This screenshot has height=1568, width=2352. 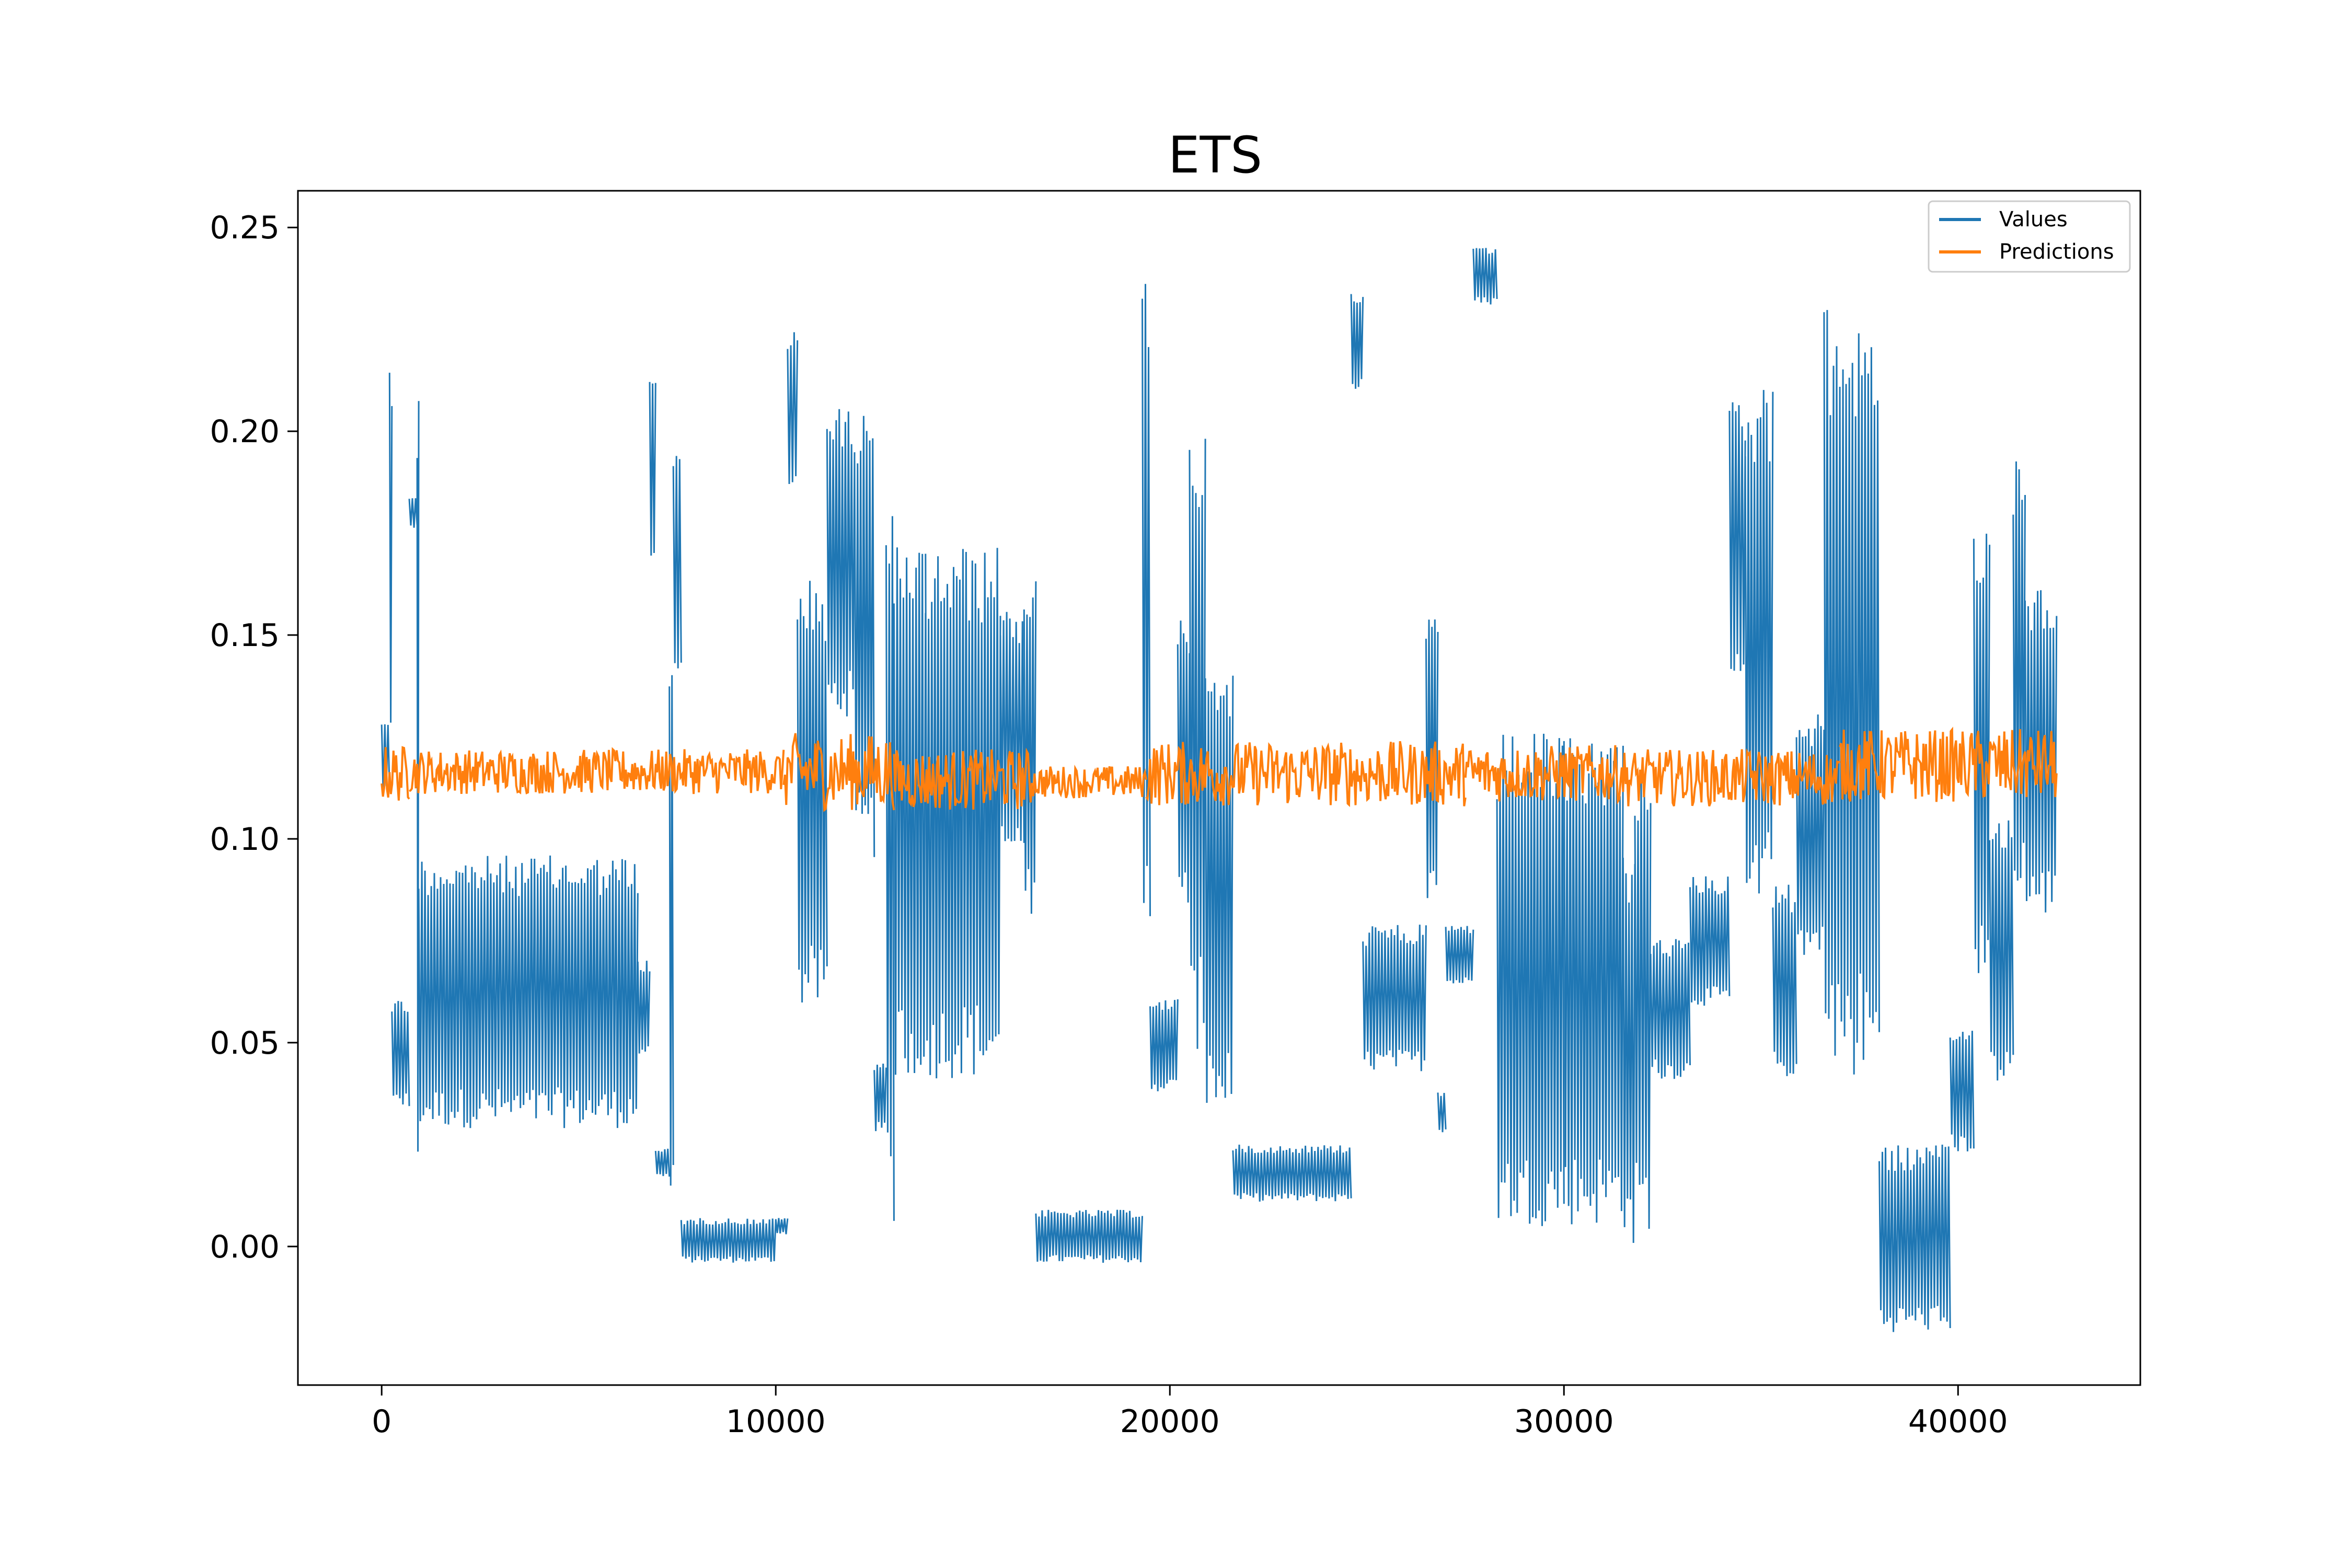 What do you see at coordinates (245, 839) in the screenshot?
I see `y-tick-label: 0.10` at bounding box center [245, 839].